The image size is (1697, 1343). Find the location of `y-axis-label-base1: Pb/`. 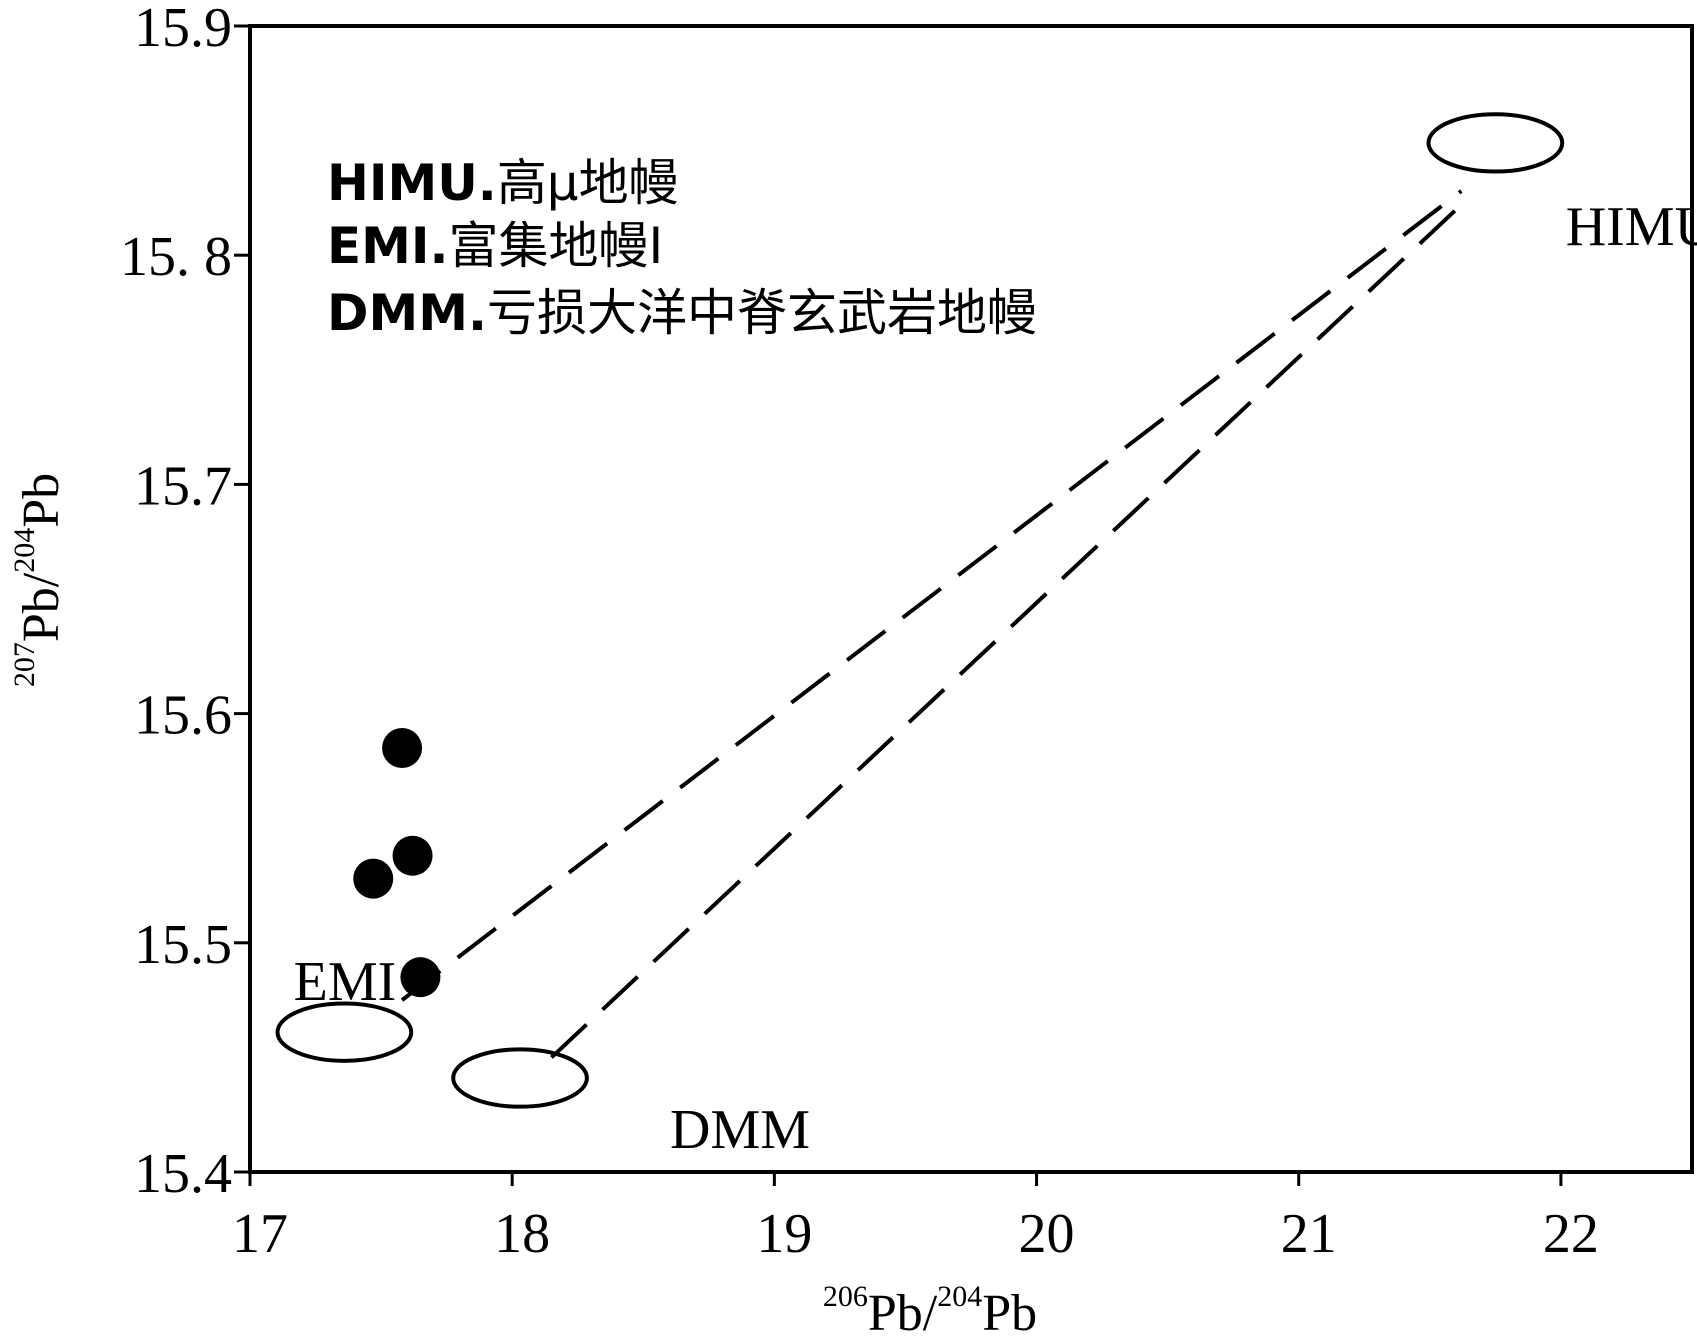

y-axis-label-base1: Pb/ is located at coordinates (41, 607).